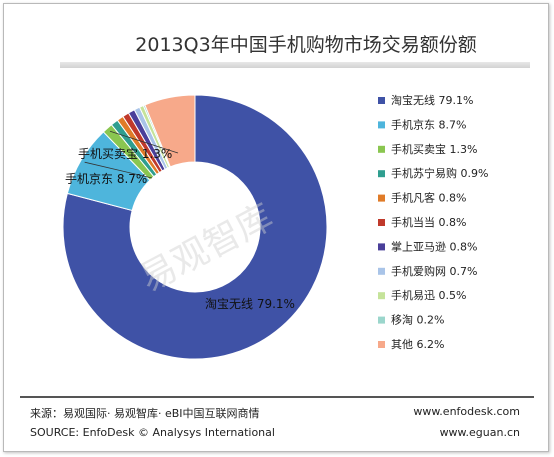  Describe the element at coordinates (434, 246) in the screenshot. I see `legend-label-6: 掌上亚马逊 0.8%` at that location.